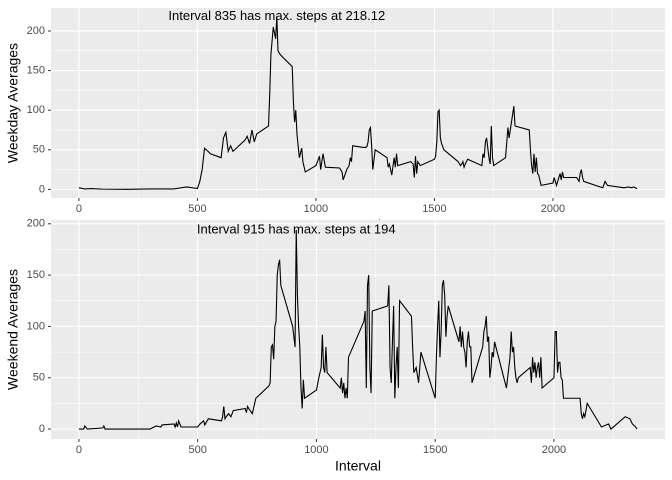  What do you see at coordinates (13, 103) in the screenshot?
I see `y-axis-title: Weekday Averages` at bounding box center [13, 103].